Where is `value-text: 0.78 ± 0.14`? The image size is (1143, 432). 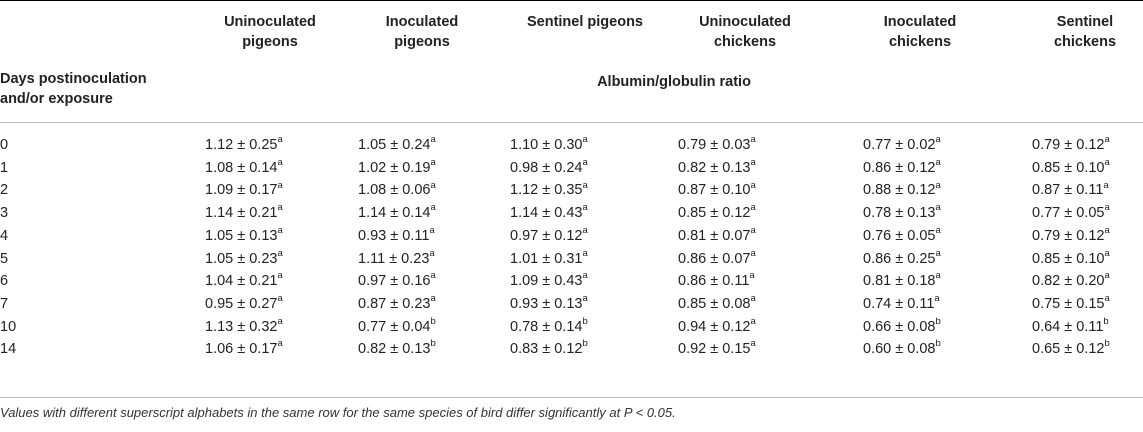 value-text: 0.78 ± 0.14 is located at coordinates (546, 326).